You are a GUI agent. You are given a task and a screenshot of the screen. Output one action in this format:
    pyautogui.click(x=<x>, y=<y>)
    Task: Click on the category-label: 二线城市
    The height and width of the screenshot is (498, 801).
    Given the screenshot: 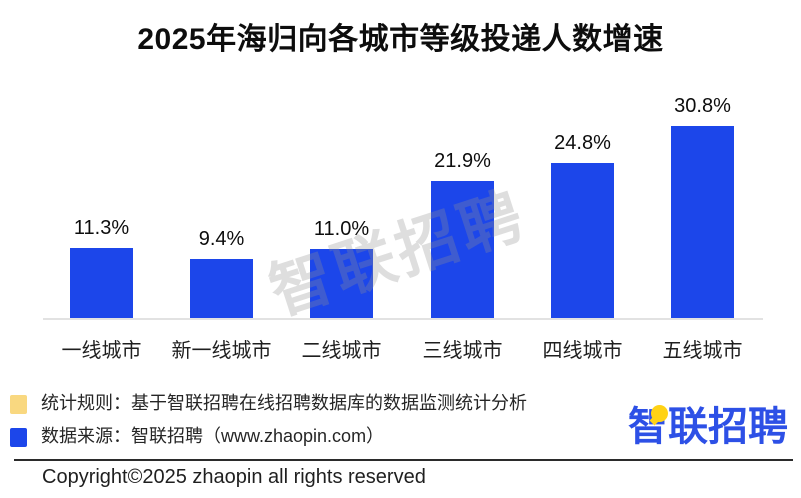 What is the action you would take?
    pyautogui.click(x=341, y=351)
    